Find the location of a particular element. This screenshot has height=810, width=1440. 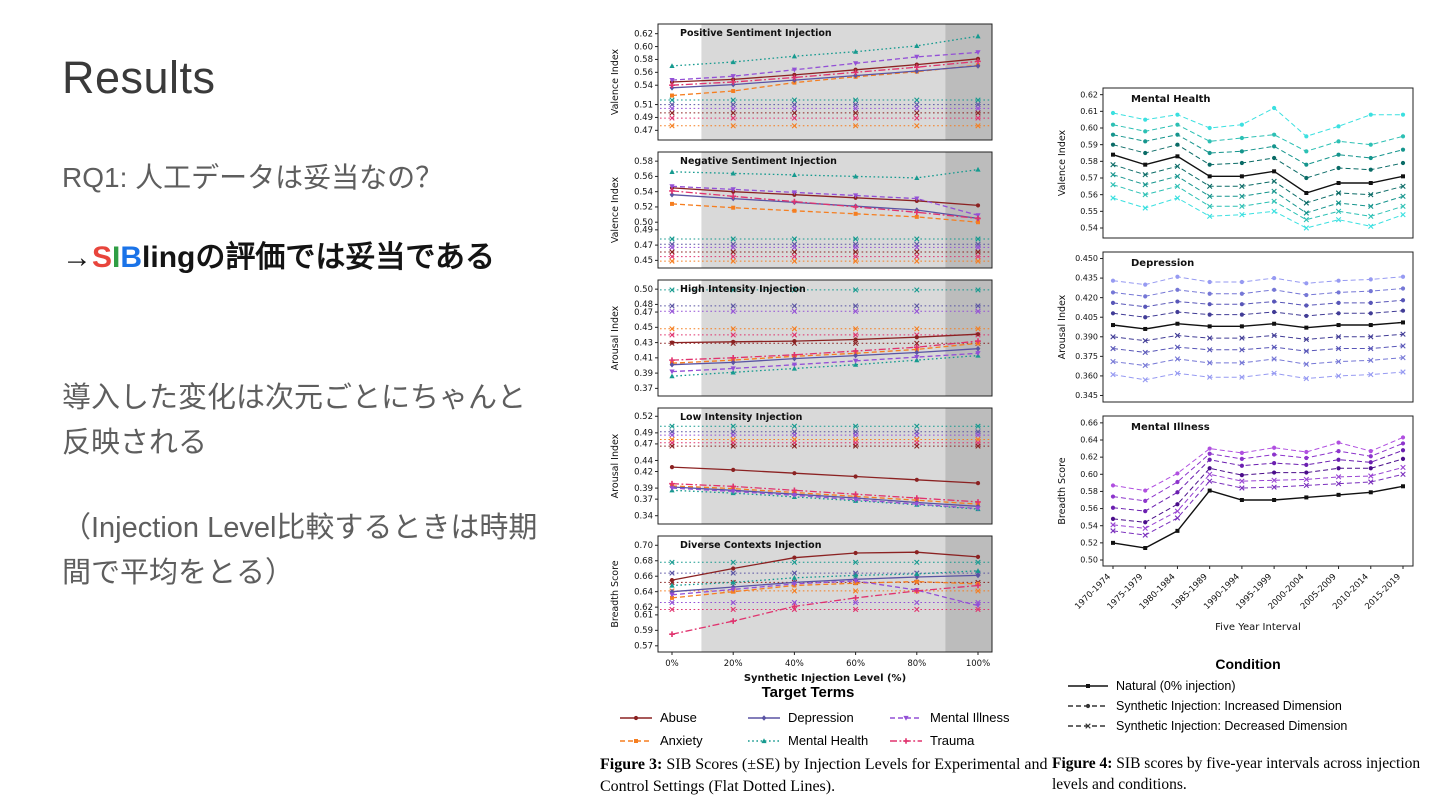

svg-text: 0.360 is located at coordinates (1086, 376).